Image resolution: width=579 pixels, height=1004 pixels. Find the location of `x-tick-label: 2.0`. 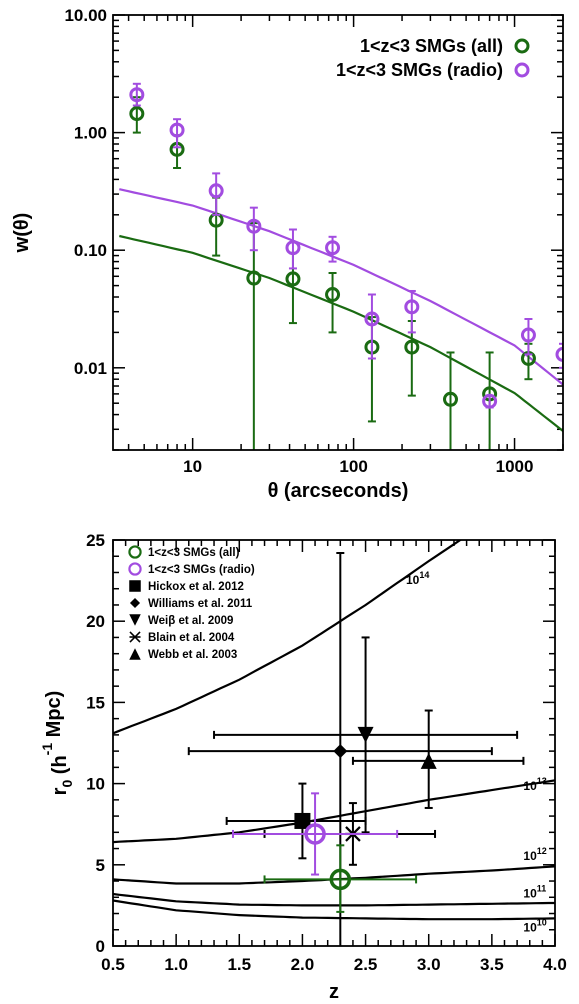

x-tick-label: 2.0 is located at coordinates (303, 964).